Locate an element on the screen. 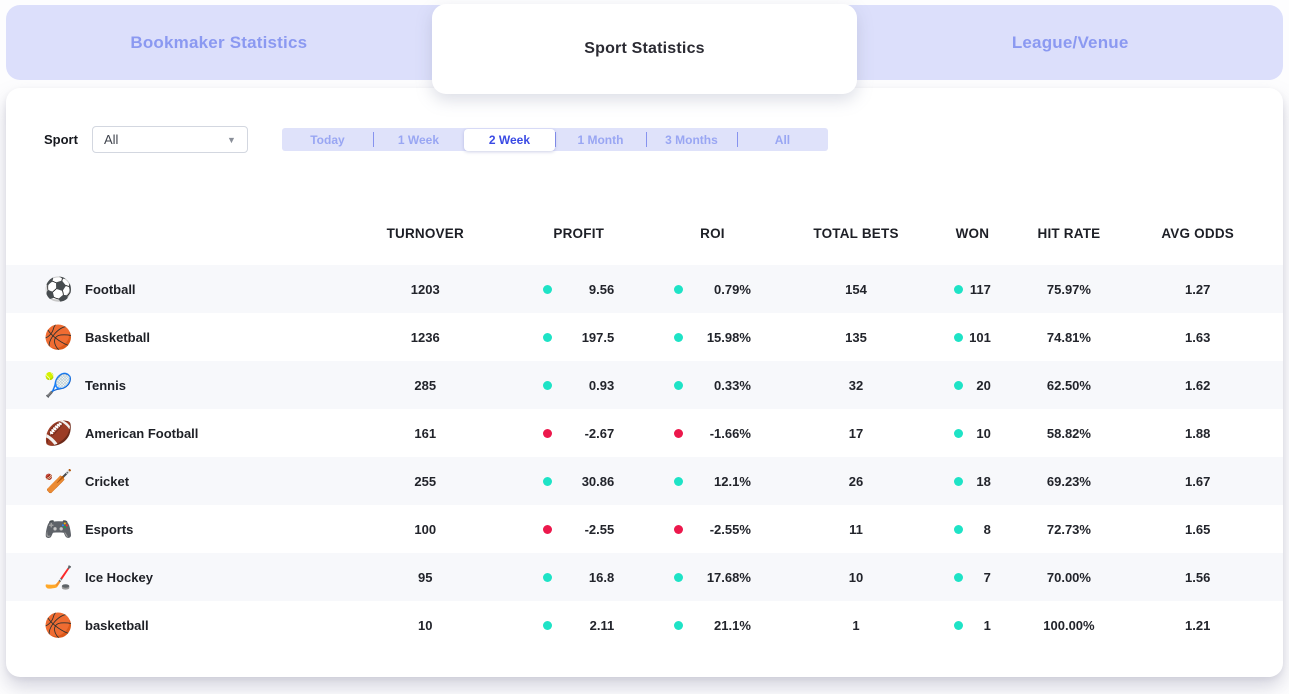 Image resolution: width=1289 pixels, height=694 pixels. basketball-icon: 🏀 is located at coordinates (58, 624).